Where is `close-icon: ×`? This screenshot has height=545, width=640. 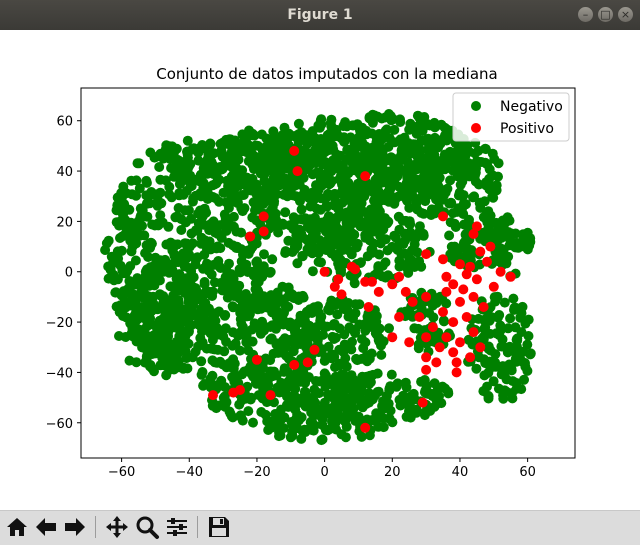
close-icon: × is located at coordinates (625, 14).